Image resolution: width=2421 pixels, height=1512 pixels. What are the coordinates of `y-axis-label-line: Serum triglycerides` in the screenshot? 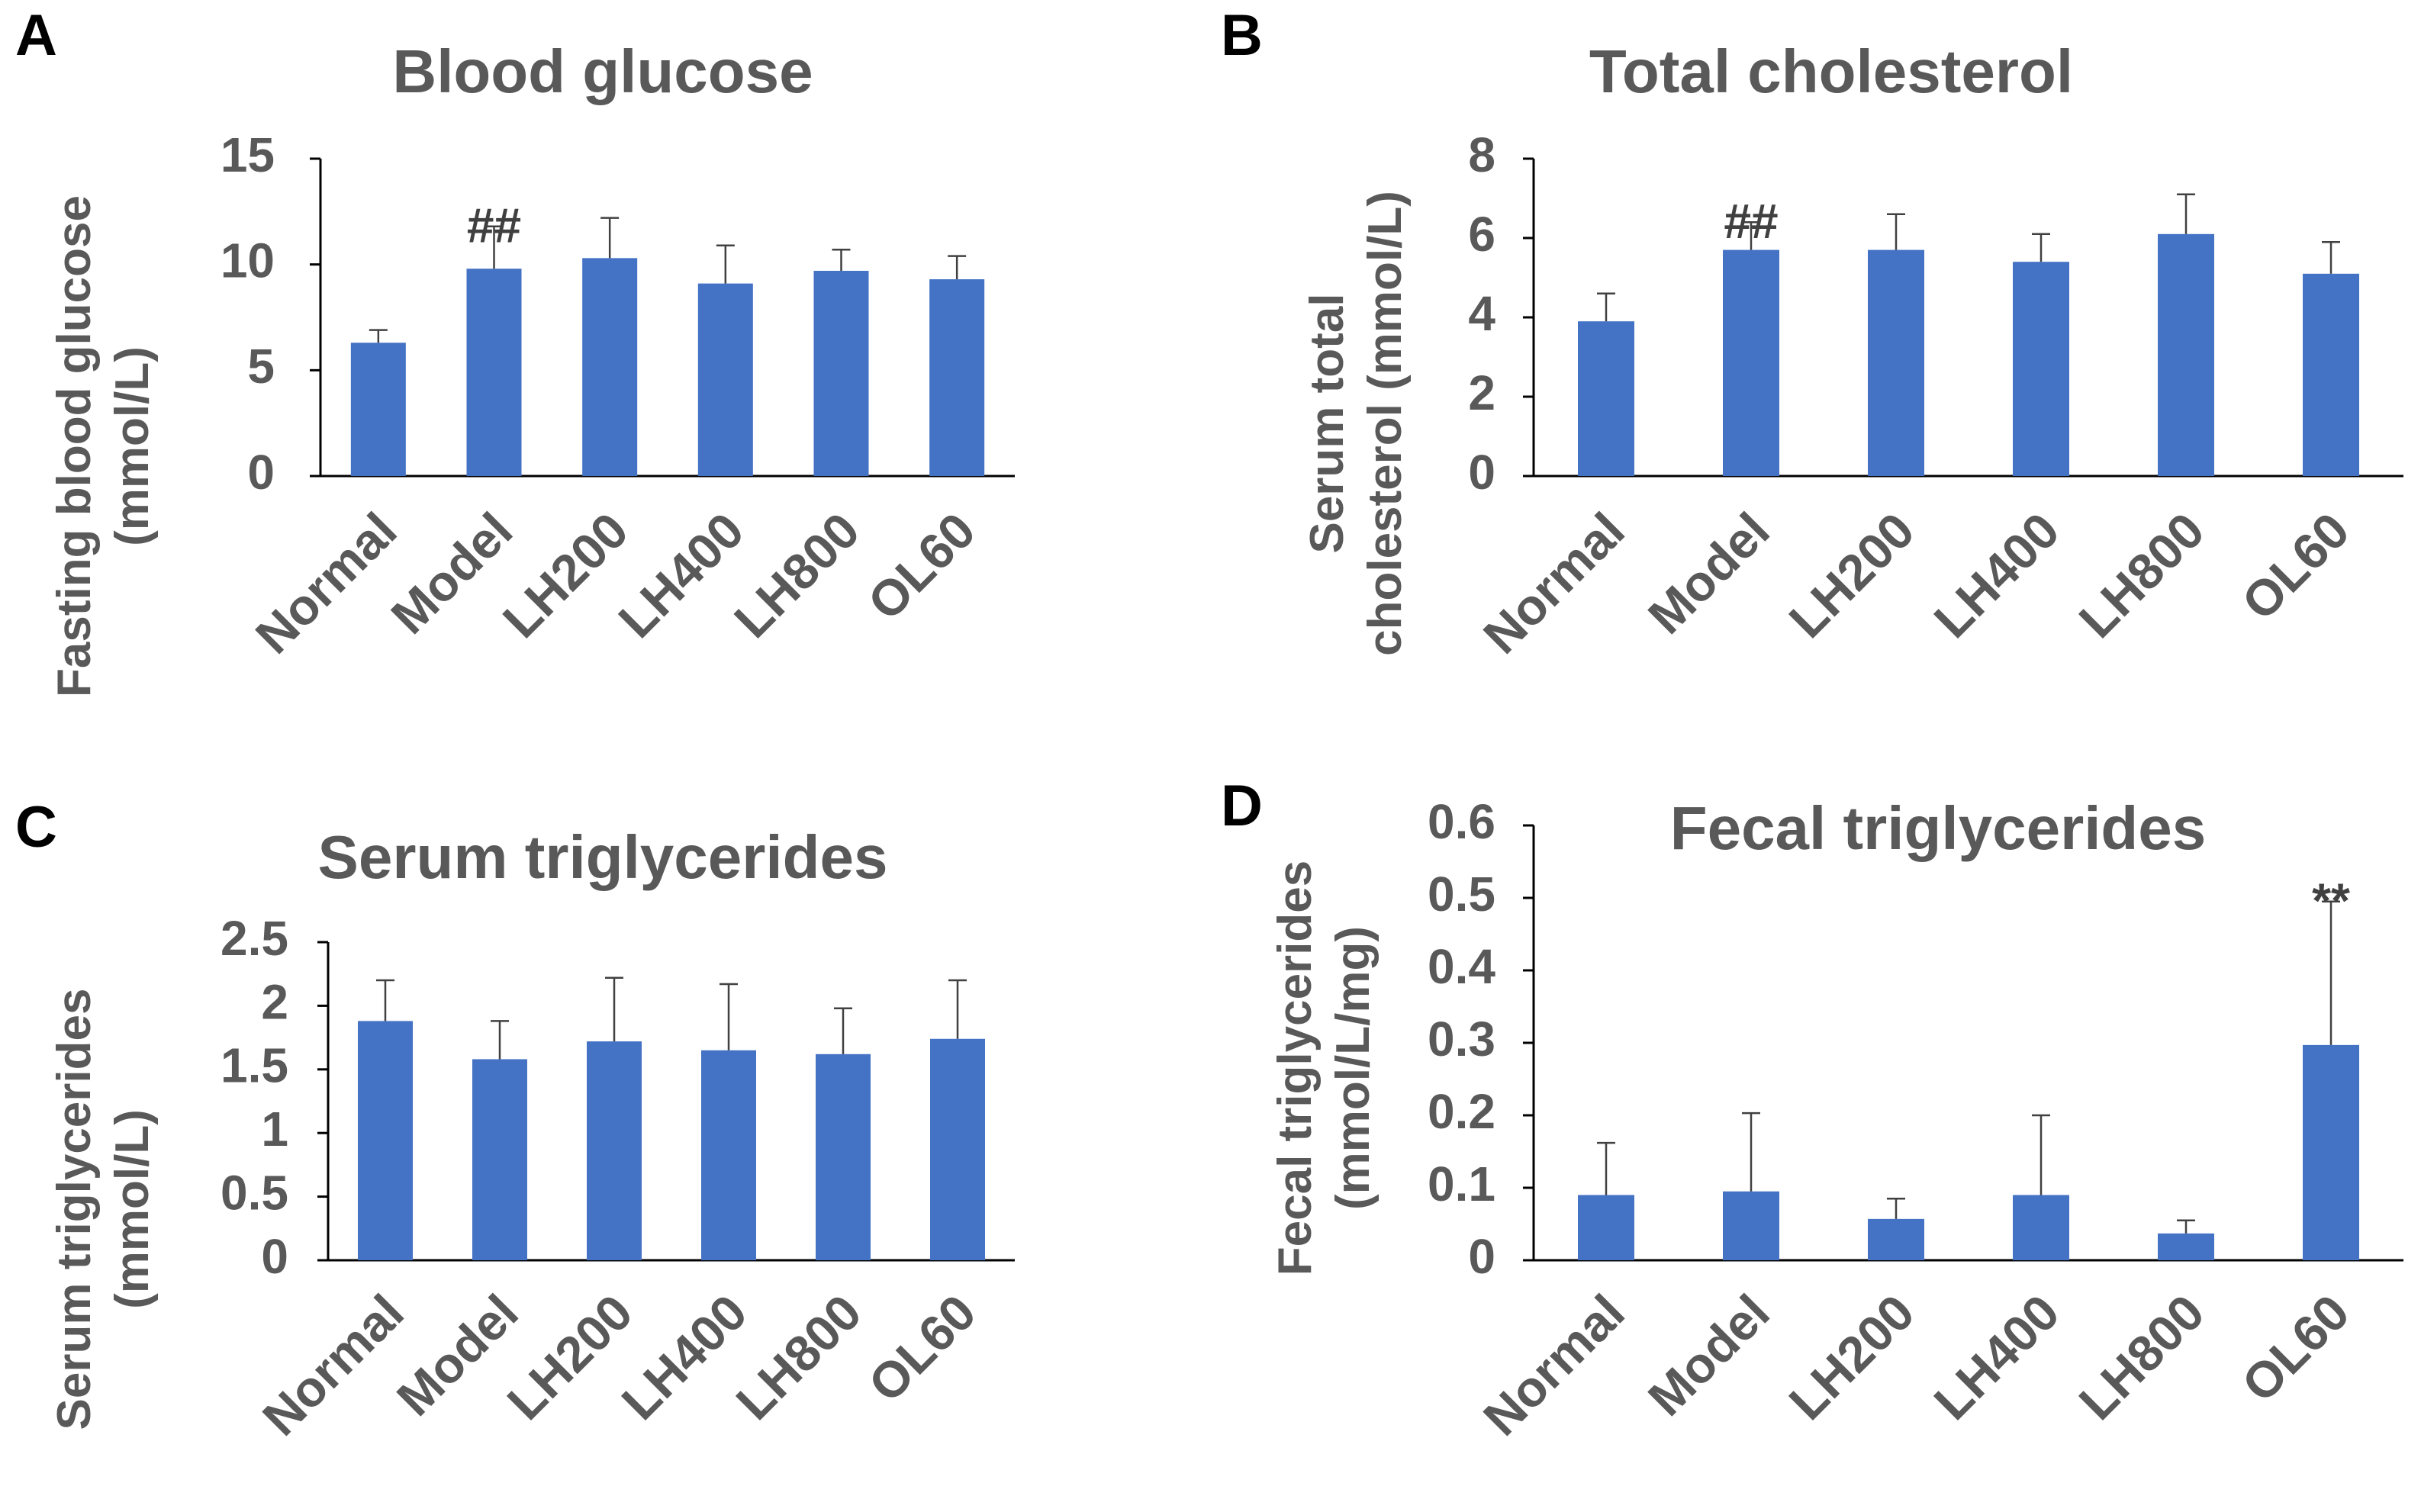 It's located at (74, 1209).